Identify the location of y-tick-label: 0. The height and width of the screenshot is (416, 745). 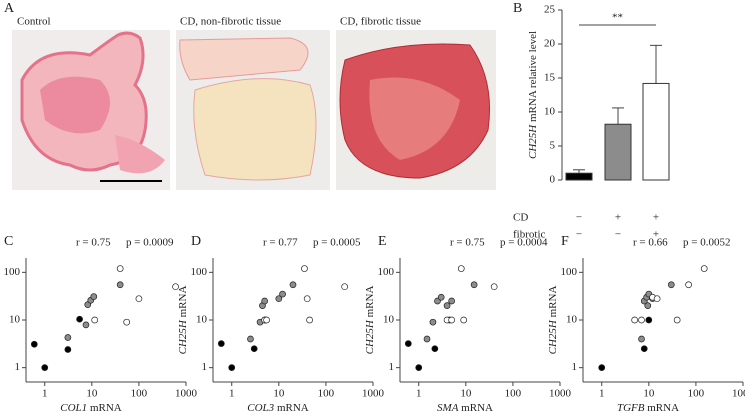
(553, 180).